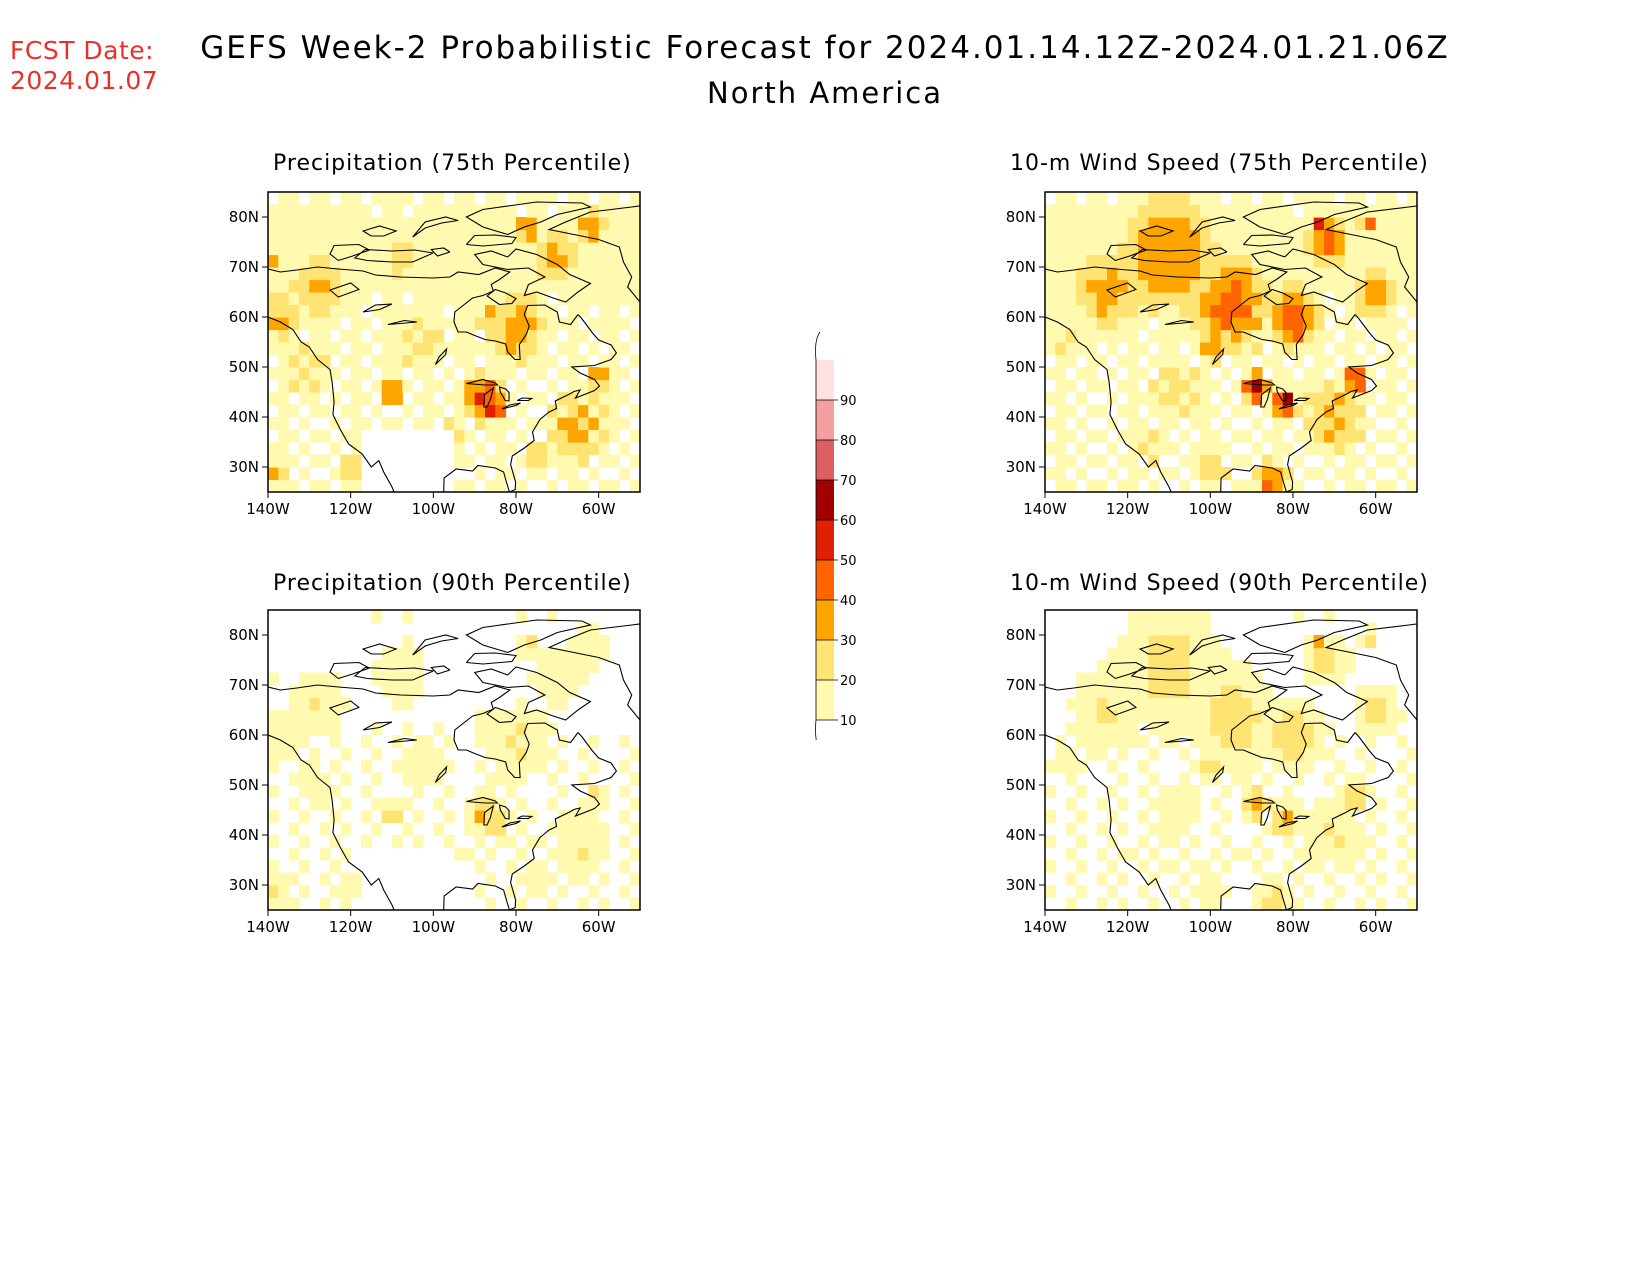  What do you see at coordinates (1219, 163) in the screenshot?
I see `panel-title-wind-75: 10-m Wind Speed (75th Percentile)` at bounding box center [1219, 163].